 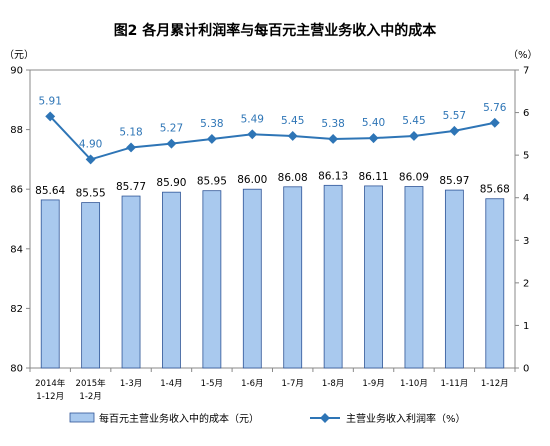 What do you see at coordinates (454, 181) in the screenshot?
I see `bar-data-label: 85.97` at bounding box center [454, 181].